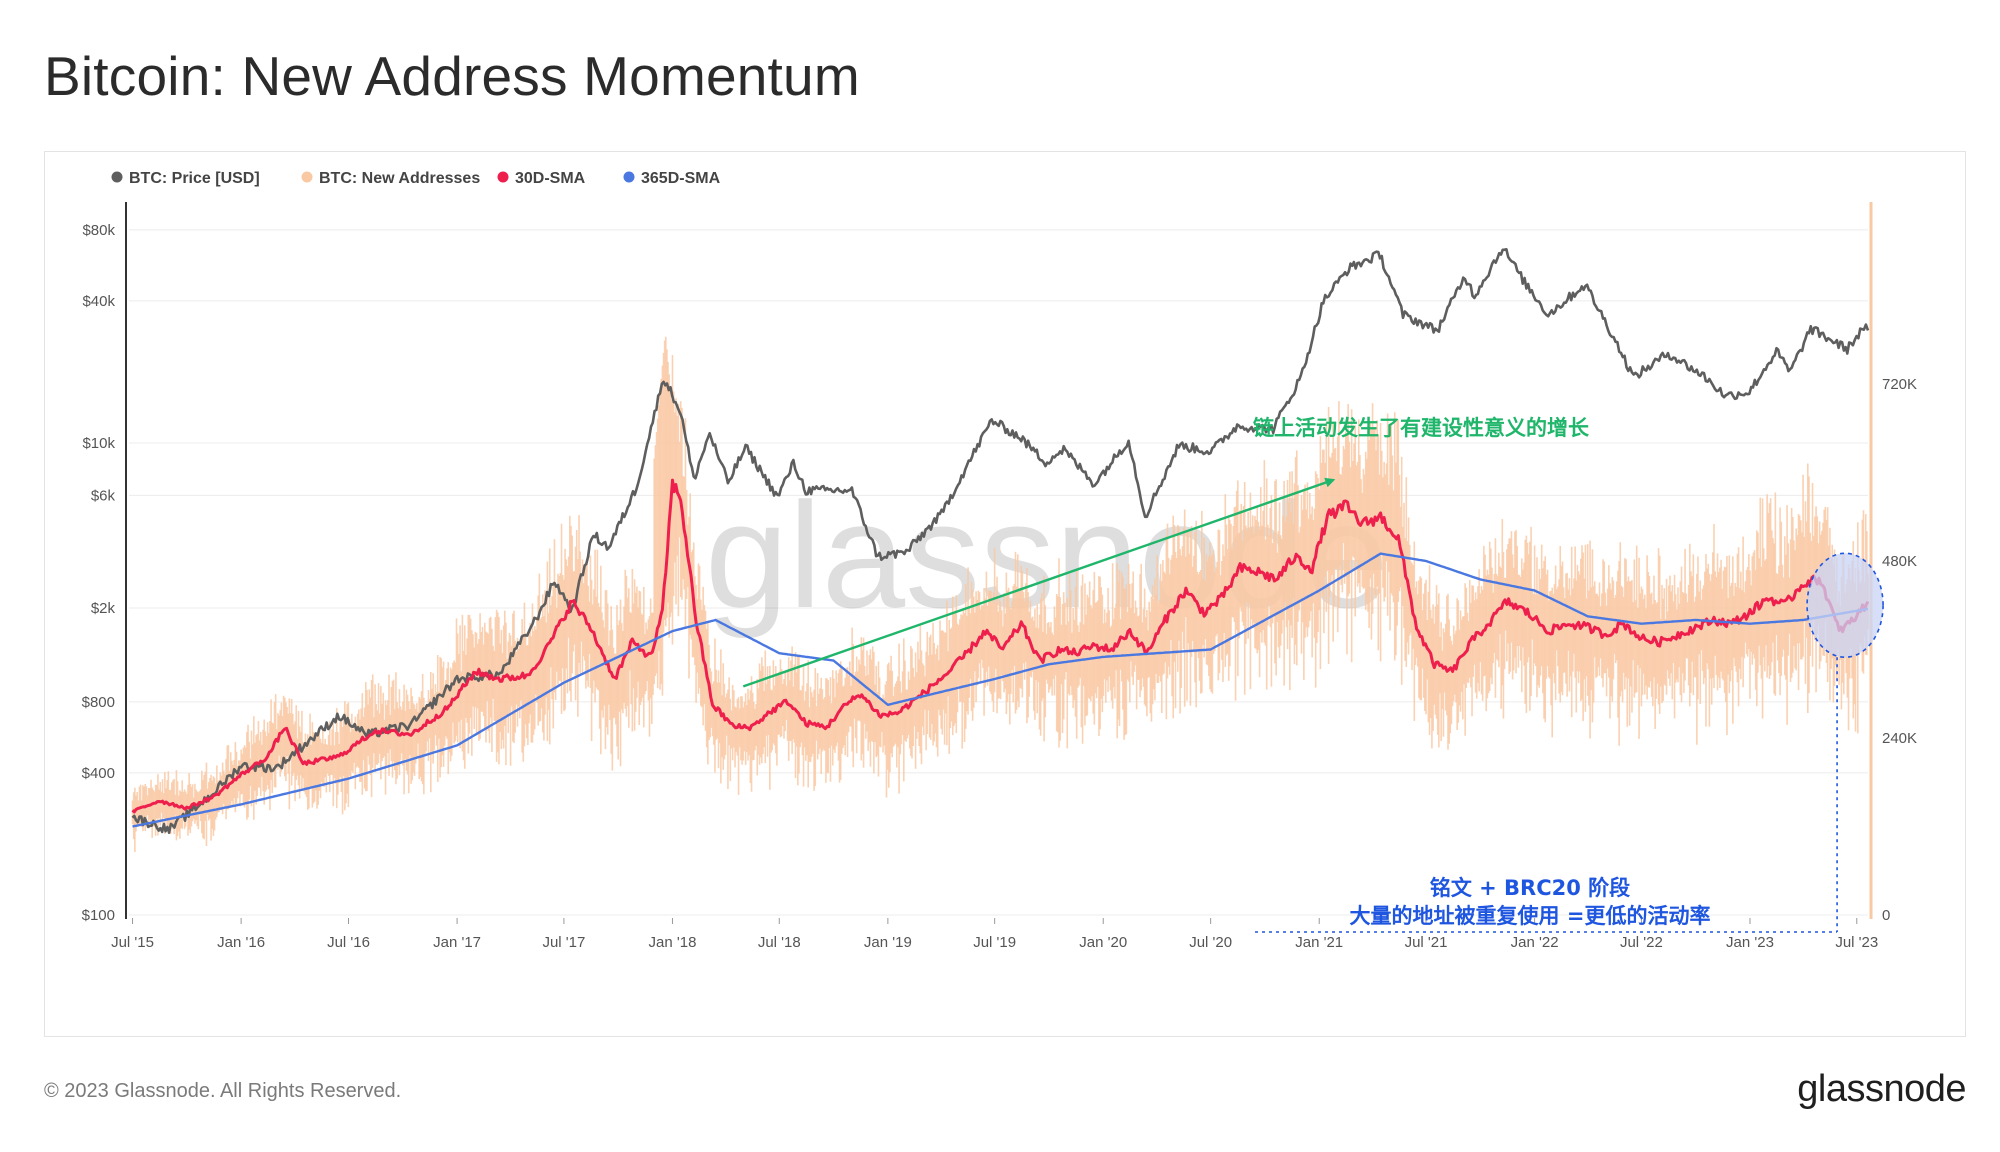 This screenshot has width=2000, height=1152. What do you see at coordinates (132, 942) in the screenshot?
I see `x-tick-label: Jul '15` at bounding box center [132, 942].